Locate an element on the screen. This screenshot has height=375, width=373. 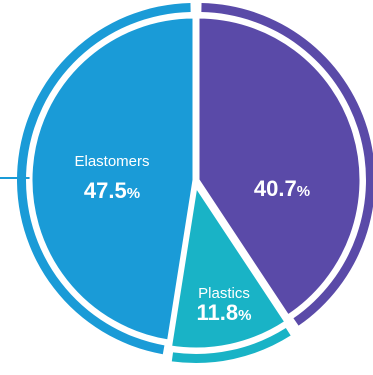
slice-value-label: 47.5% is located at coordinates (112, 190).